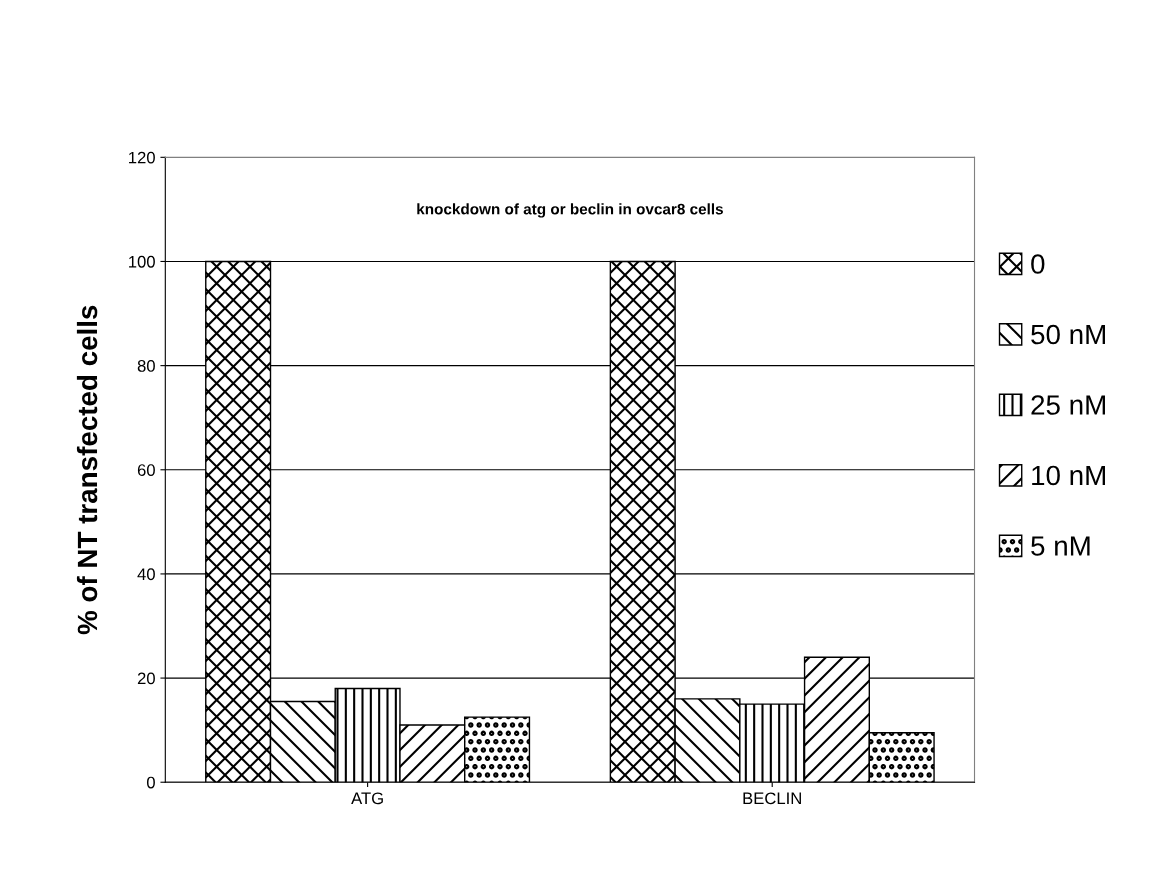 The width and height of the screenshot is (1156, 874). Describe the element at coordinates (150, 782) in the screenshot. I see `y-tick-label: 0` at that location.